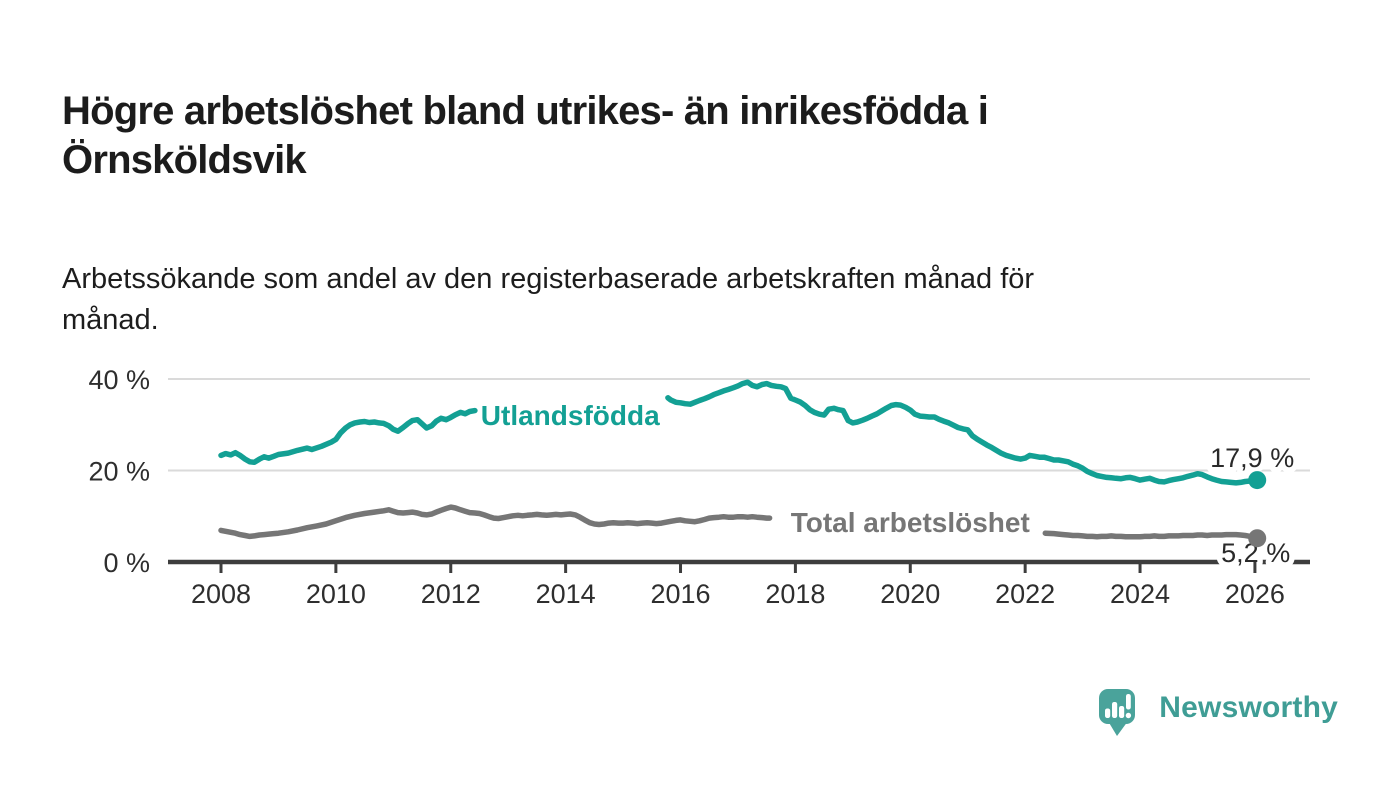 The width and height of the screenshot is (1400, 794). Describe the element at coordinates (119, 380) in the screenshot. I see `y-axis-tick-label: 40 %` at that location.